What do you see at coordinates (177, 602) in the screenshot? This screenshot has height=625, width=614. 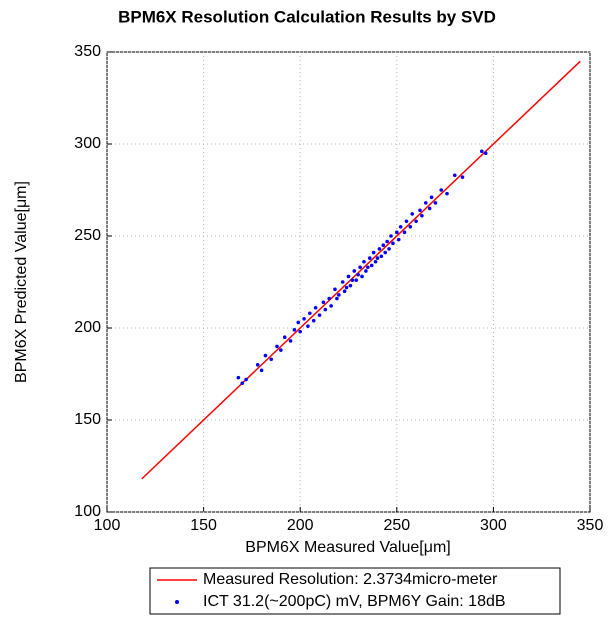 I see `legend-swatch` at bounding box center [177, 602].